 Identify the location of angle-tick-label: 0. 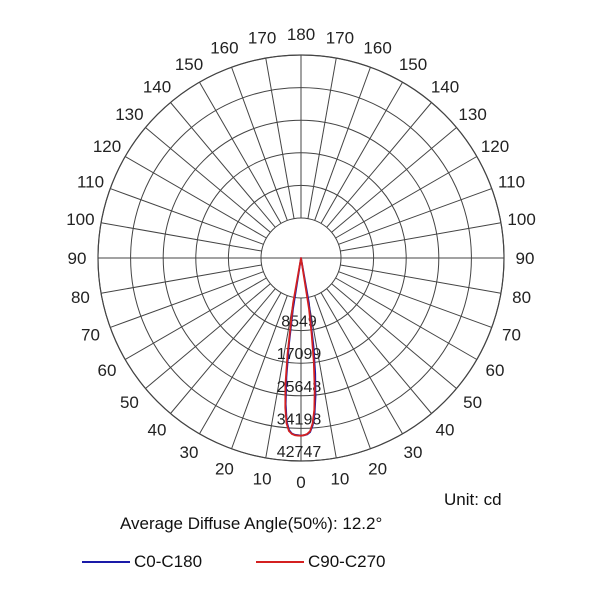
(300, 482).